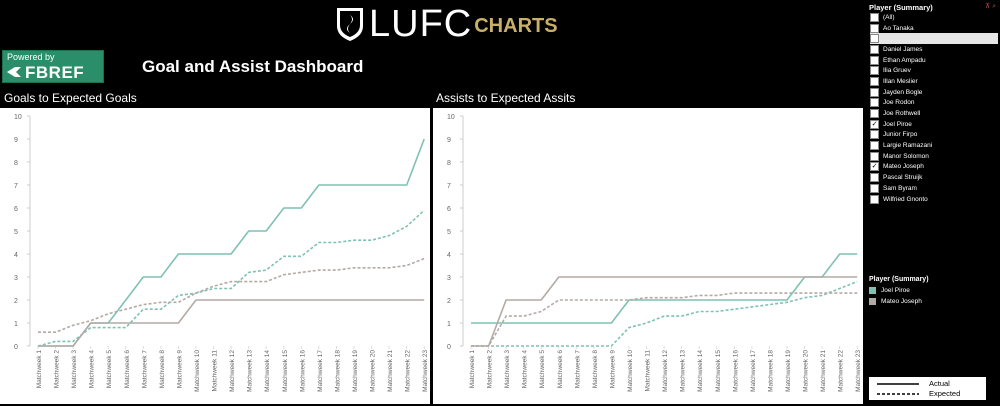  What do you see at coordinates (74, 369) in the screenshot?
I see `x-tick-label: Matchweek 3` at bounding box center [74, 369].